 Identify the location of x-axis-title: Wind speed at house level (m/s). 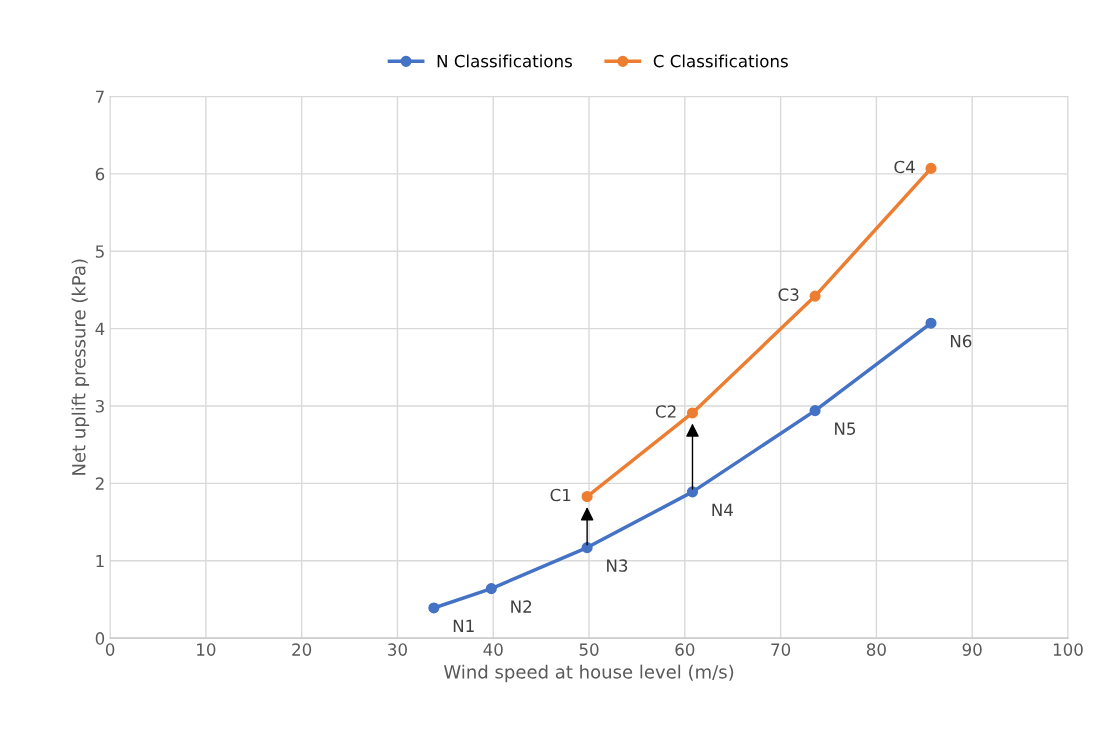
(588, 673).